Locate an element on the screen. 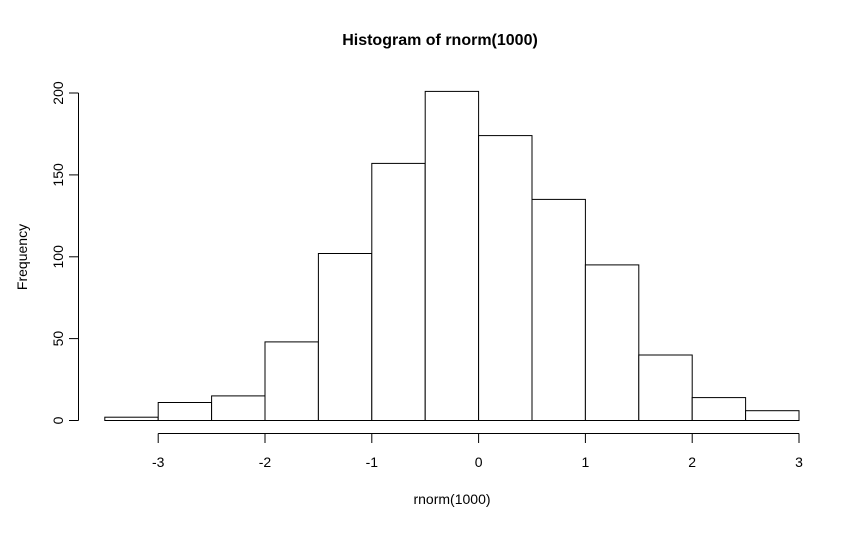 The image size is (864, 533). y-axis: 0 50 100 150 200 is located at coordinates (64, 252).